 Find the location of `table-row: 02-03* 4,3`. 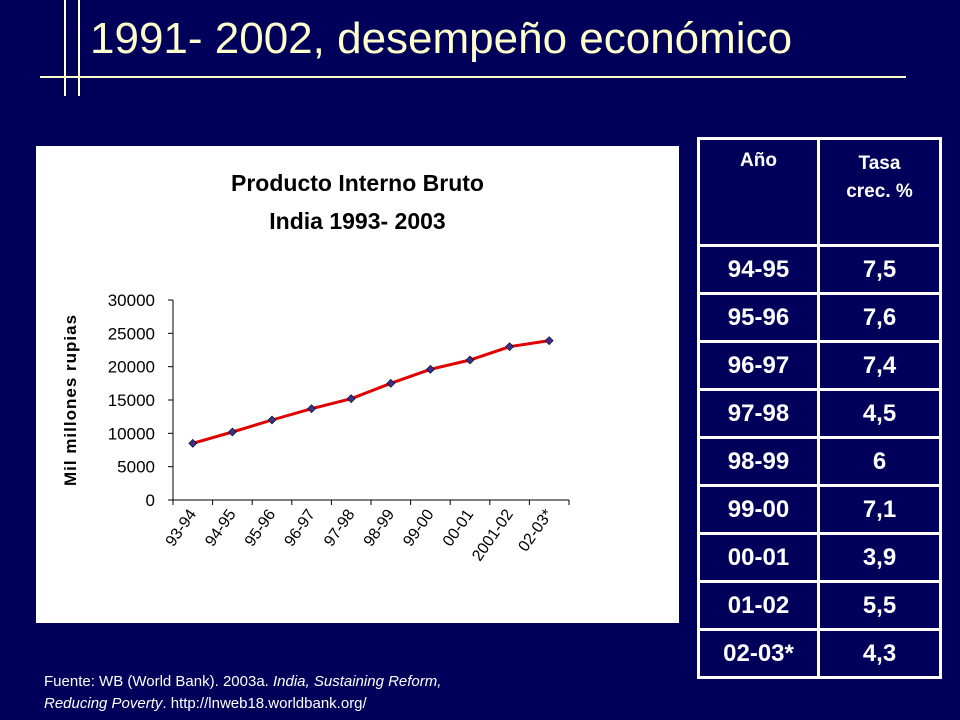

table-row: 02-03* 4,3 is located at coordinates (819, 653).